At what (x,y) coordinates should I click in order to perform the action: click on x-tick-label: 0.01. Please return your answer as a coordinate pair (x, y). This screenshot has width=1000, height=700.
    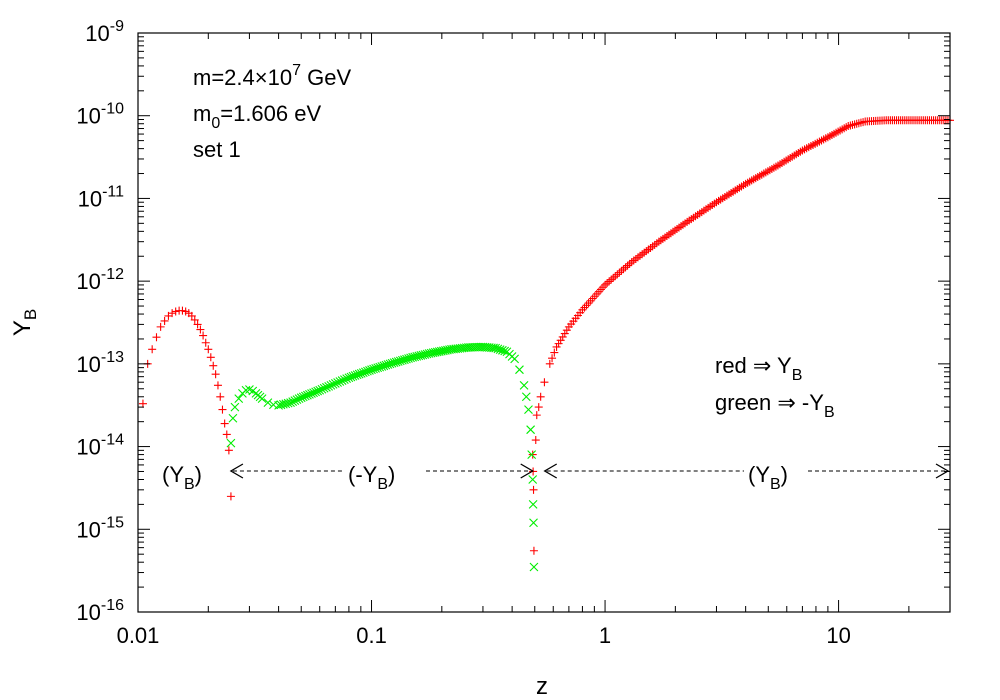
    Looking at the image, I should click on (138, 635).